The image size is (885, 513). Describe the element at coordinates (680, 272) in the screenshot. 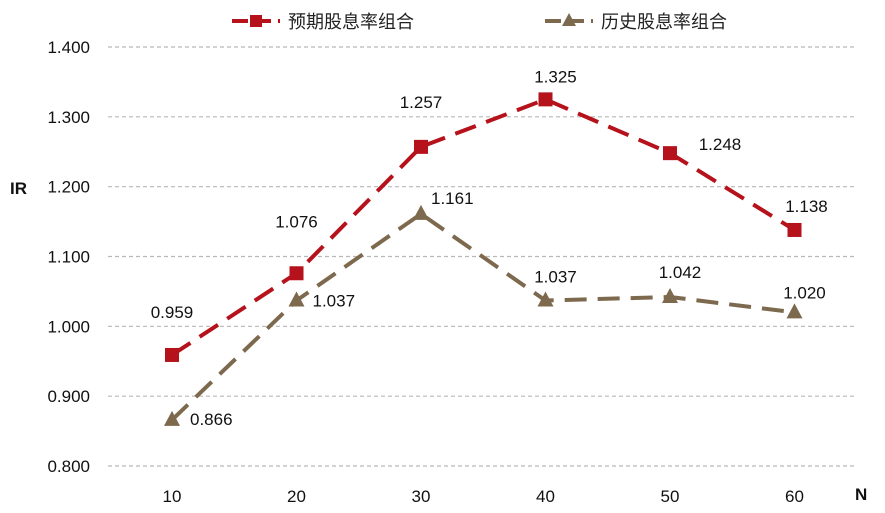

I see `data-label: 1.042` at that location.